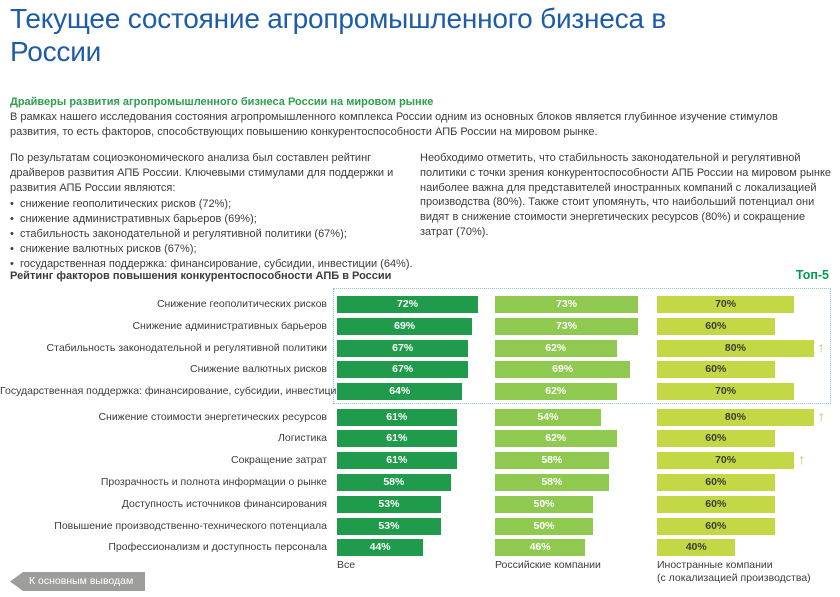 This screenshot has width=840, height=597. What do you see at coordinates (540, 548) in the screenshot?
I see `bar-series-1: 46%` at bounding box center [540, 548].